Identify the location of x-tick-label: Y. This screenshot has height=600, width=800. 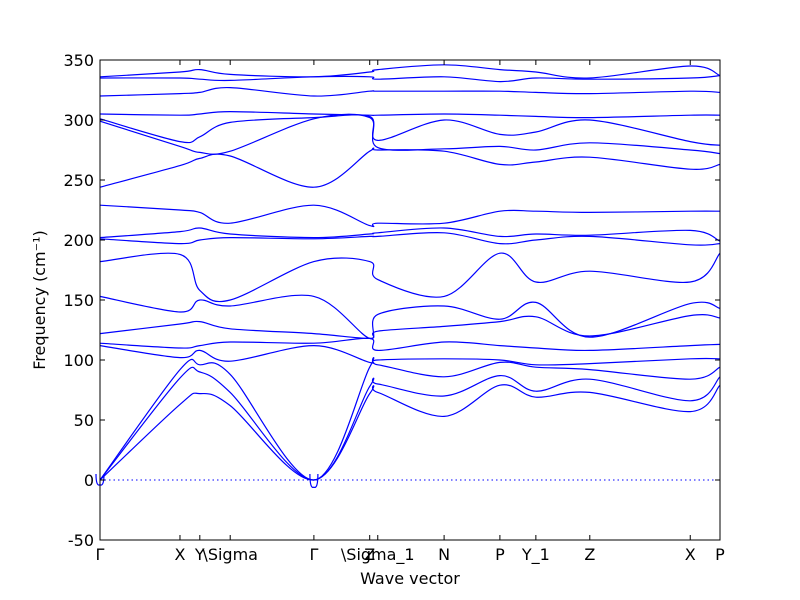
(199, 554).